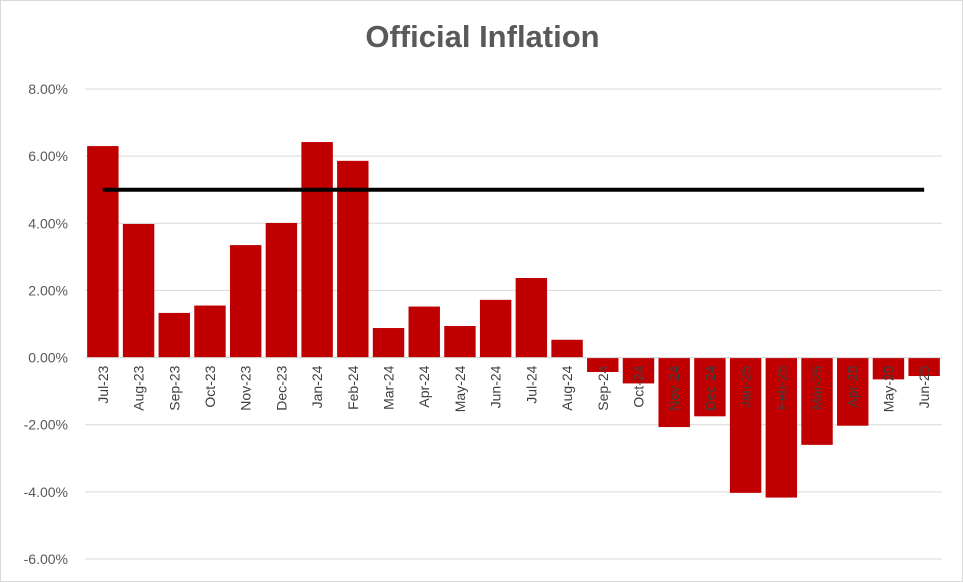 Image resolution: width=963 pixels, height=583 pixels. I want to click on category-label: Apr-25, so click(853, 386).